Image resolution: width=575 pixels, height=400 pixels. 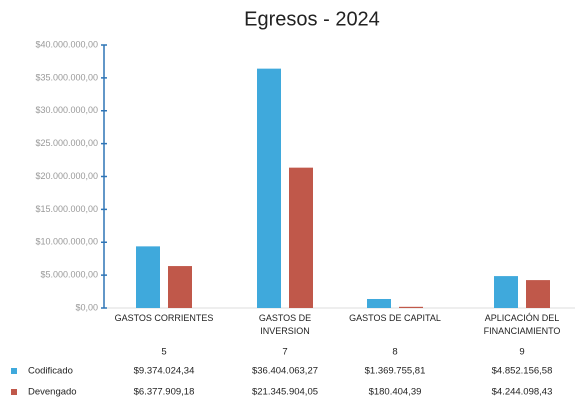 What do you see at coordinates (521, 352) in the screenshot?
I see `category-code: 9` at bounding box center [521, 352].